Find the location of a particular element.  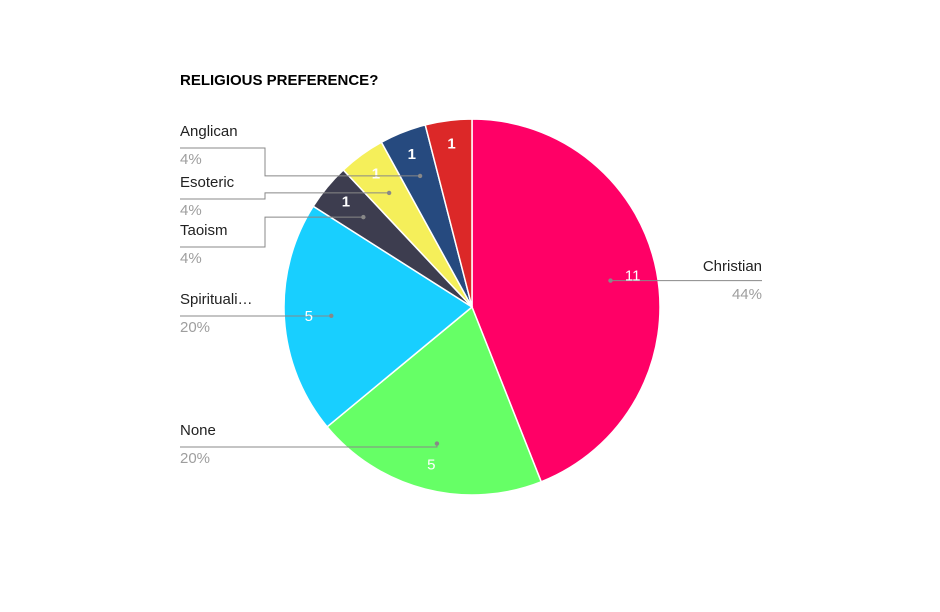

slice-category-label: Anglican is located at coordinates (209, 131).